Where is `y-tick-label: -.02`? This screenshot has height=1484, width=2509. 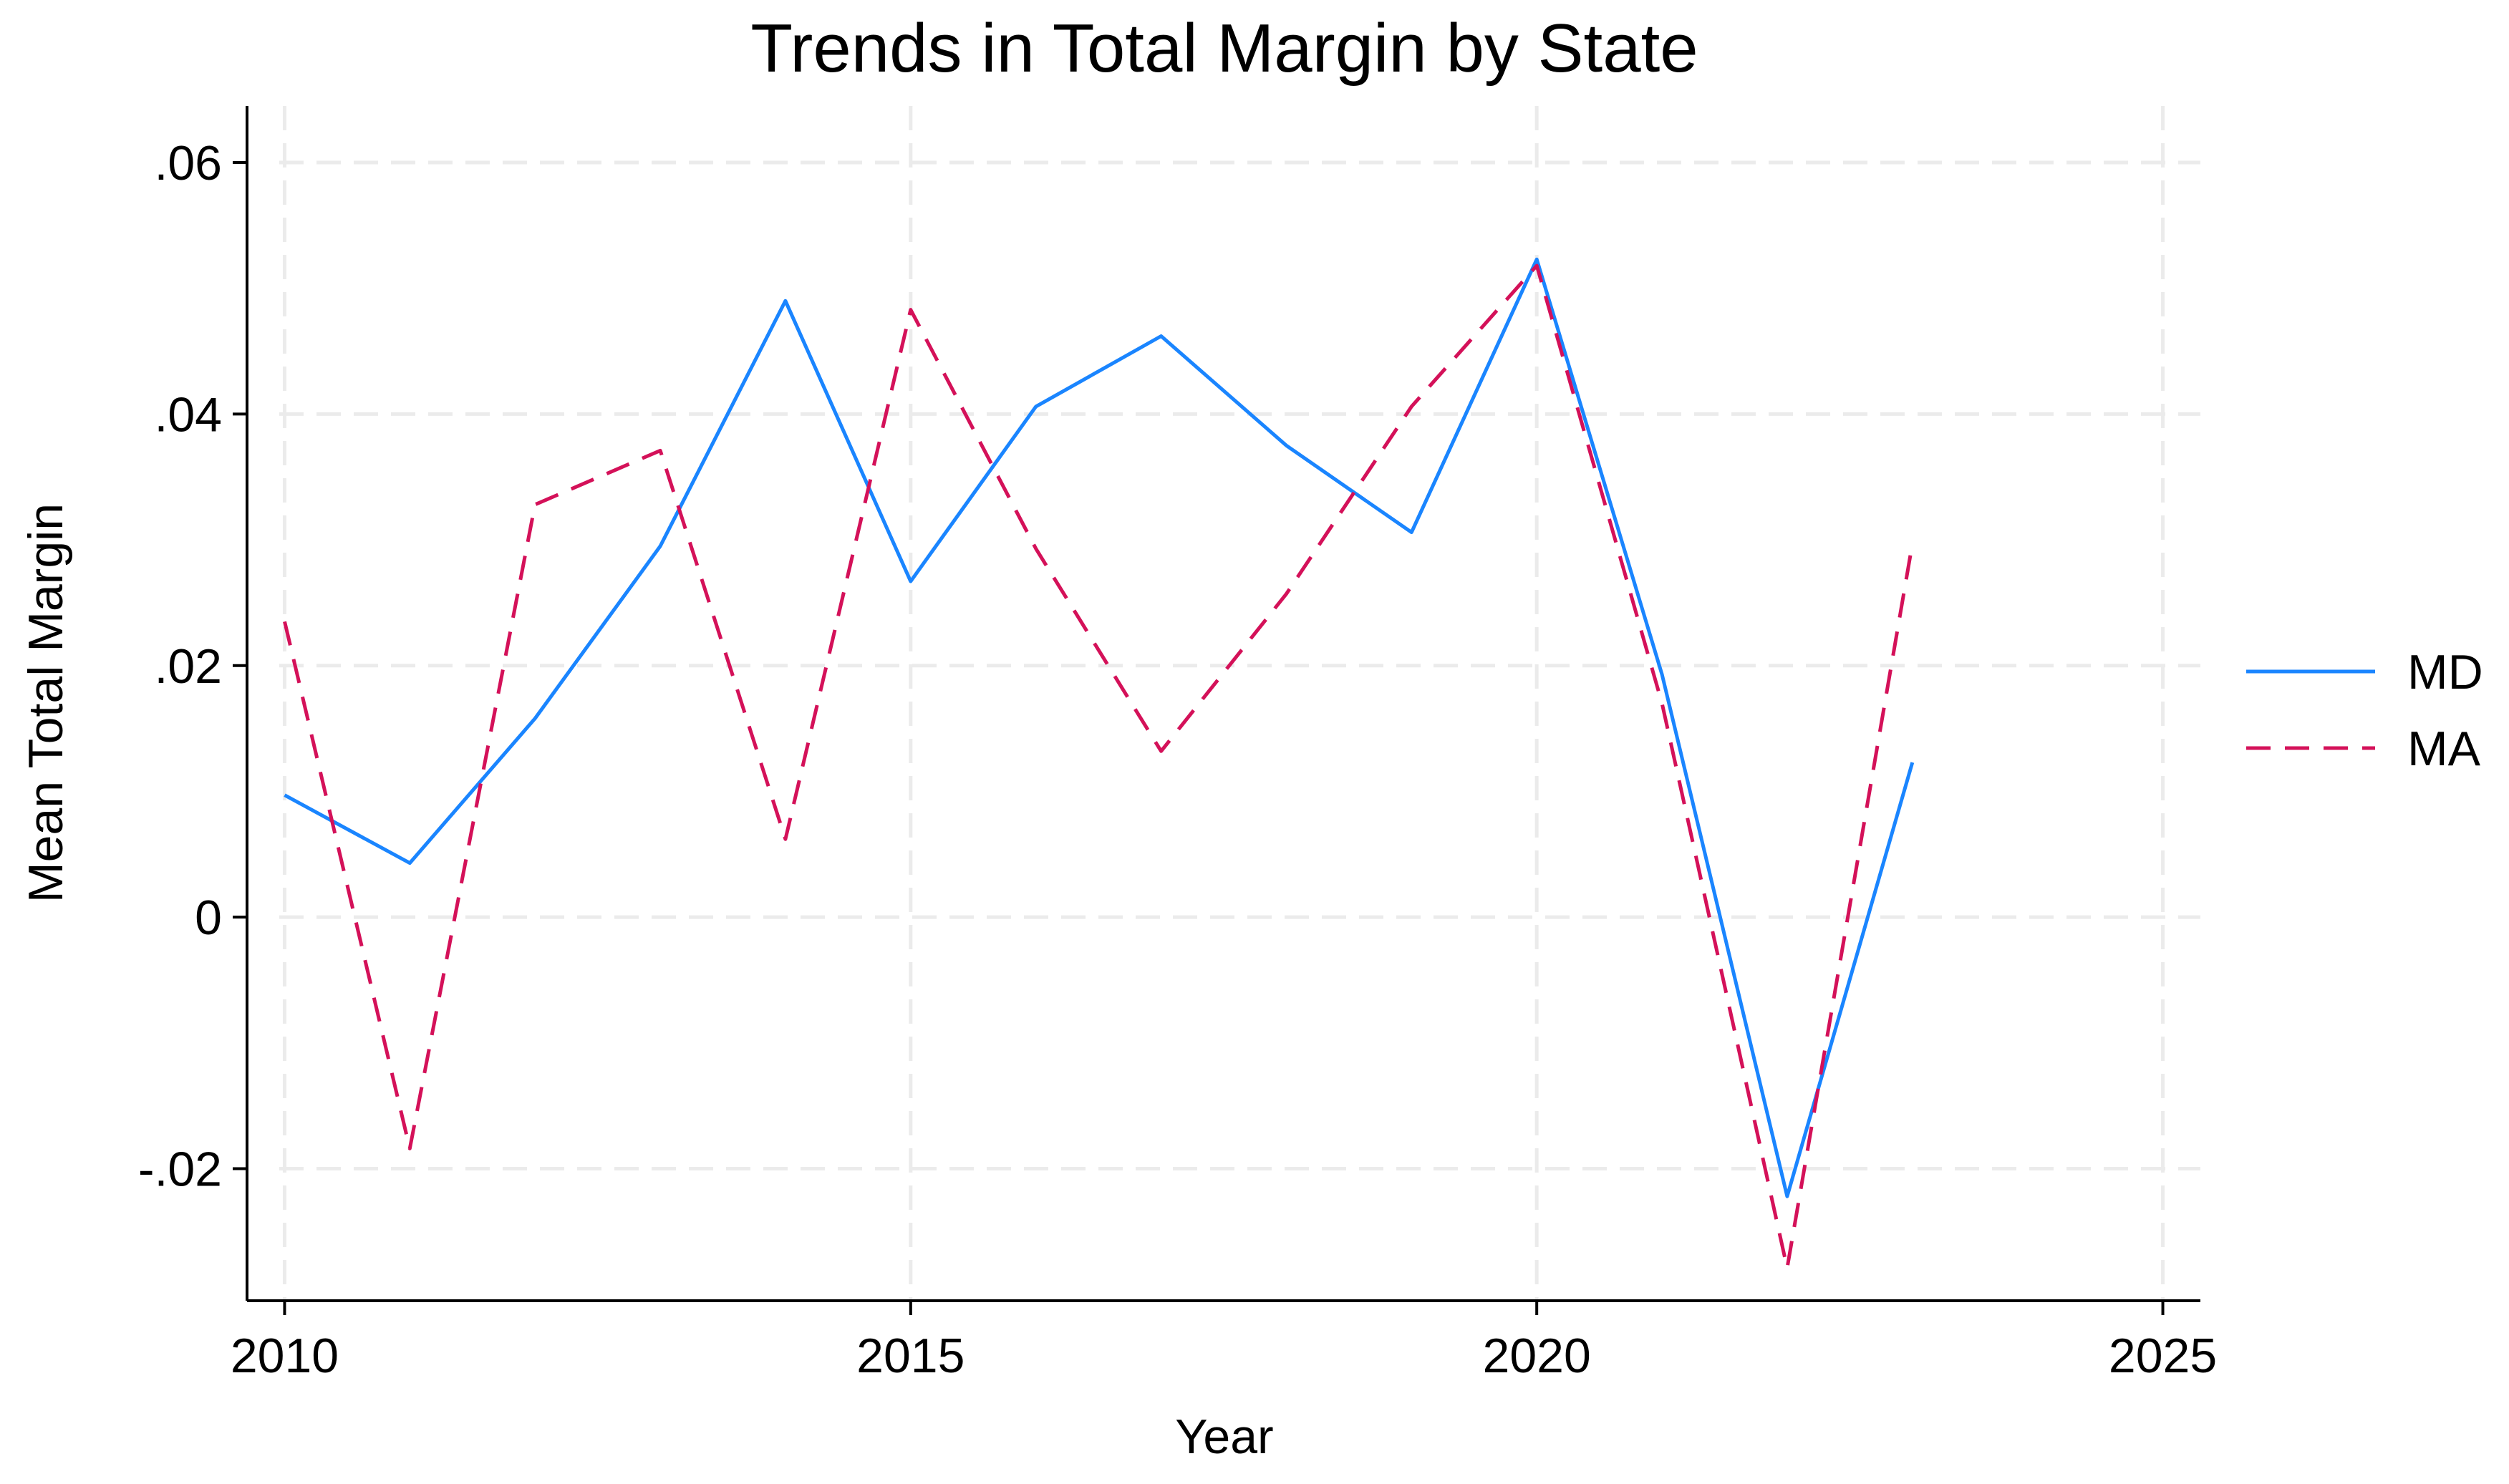 y-tick-label: -.02 is located at coordinates (180, 1170).